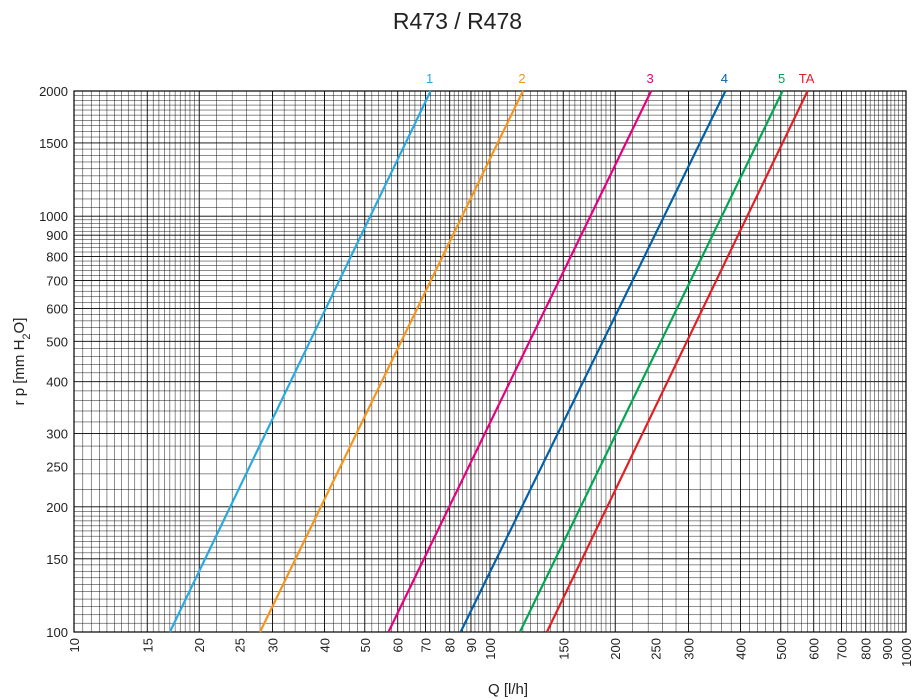  What do you see at coordinates (471, 645) in the screenshot?
I see `x-tick-label: 90` at bounding box center [471, 645].